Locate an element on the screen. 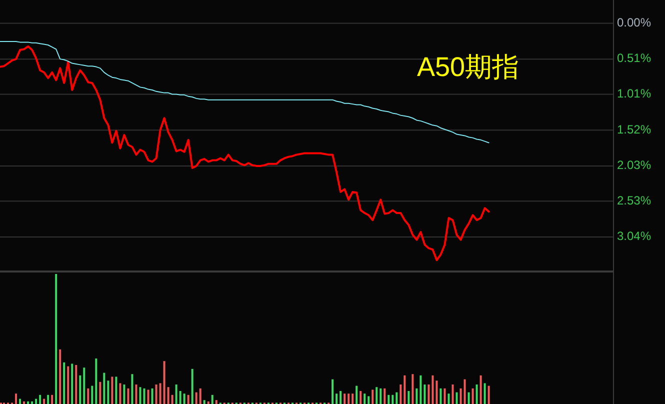 This screenshot has width=665, height=404. text: A50期指 is located at coordinates (468, 67).